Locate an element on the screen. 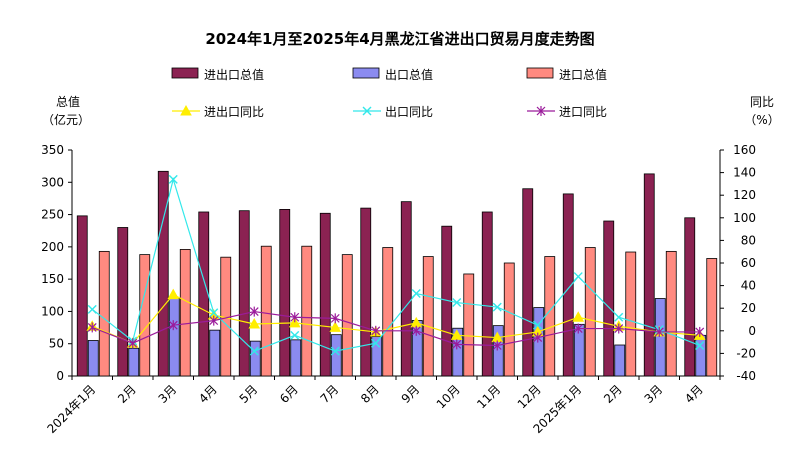 This screenshot has width=799, height=472. right-tick-label: 40 is located at coordinates (748, 286).